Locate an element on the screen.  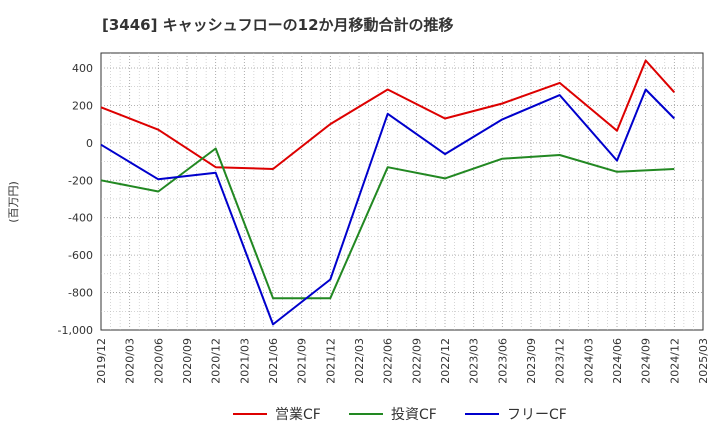
x-tick-label: 2023/09 is located at coordinates (531, 361).